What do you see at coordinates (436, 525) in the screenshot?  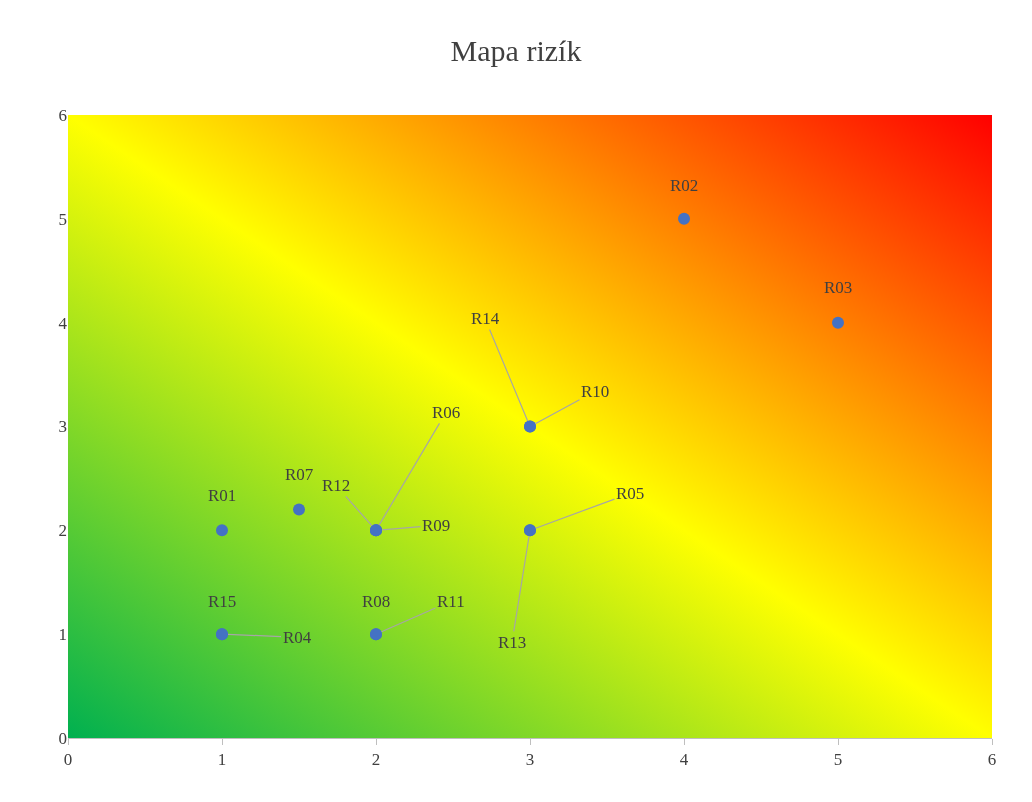 I see `annotation: R09` at bounding box center [436, 525].